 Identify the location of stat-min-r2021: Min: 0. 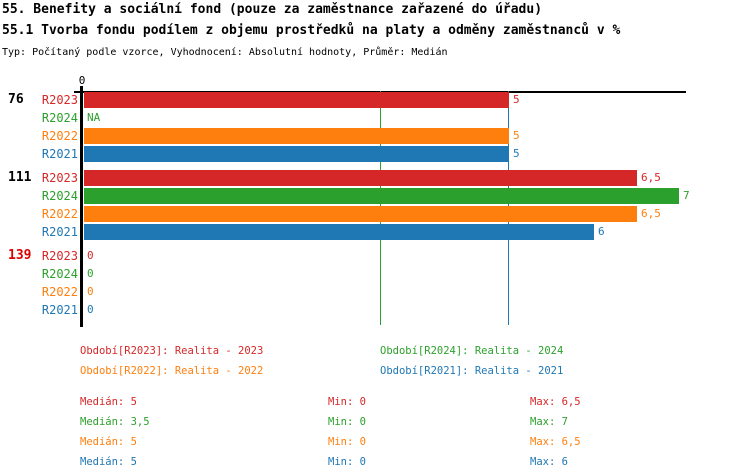
(347, 462).